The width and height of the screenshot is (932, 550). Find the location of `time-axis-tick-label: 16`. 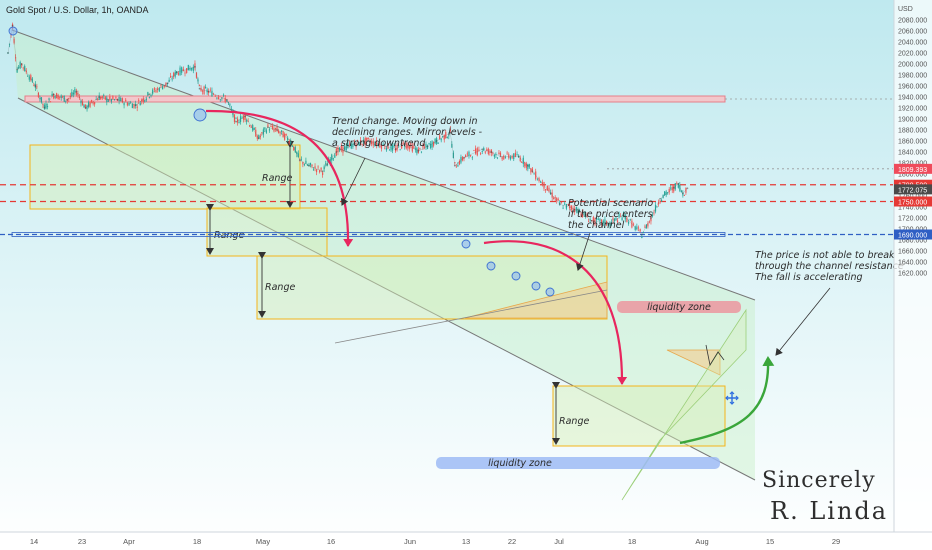

time-axis-tick-label: 16 is located at coordinates (331, 541).